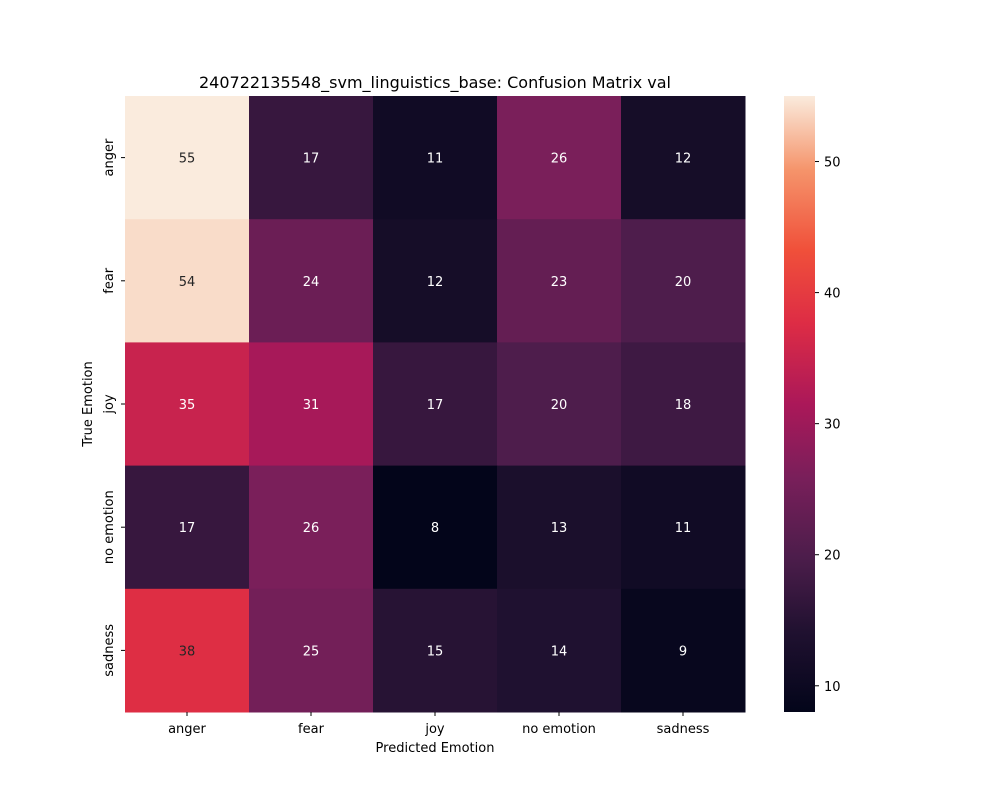  I want to click on colorbar-tick-label: 50, so click(832, 163).